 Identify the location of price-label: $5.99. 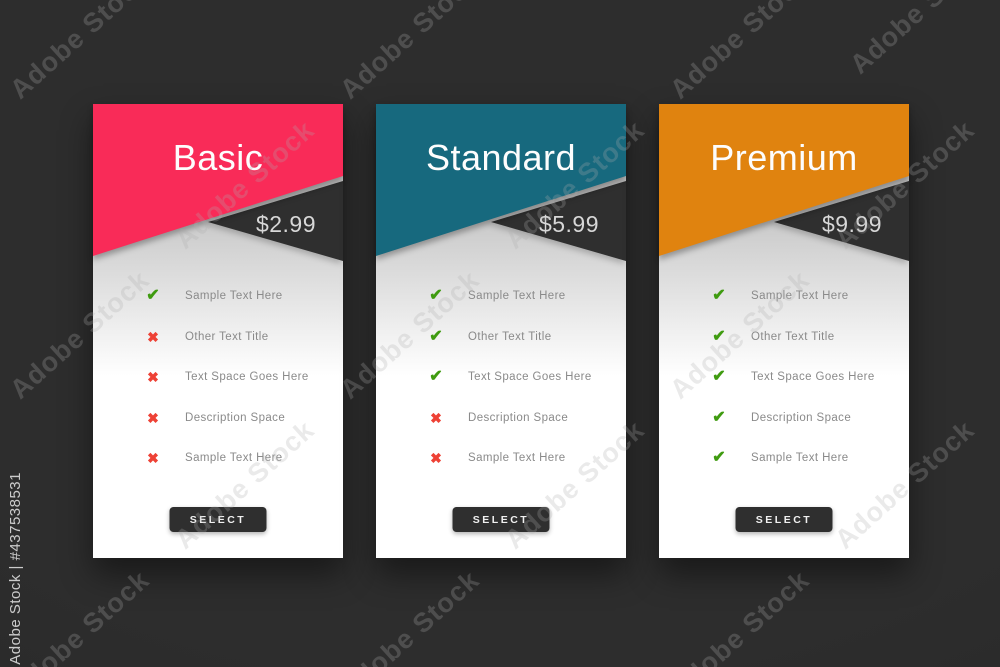
(568, 224).